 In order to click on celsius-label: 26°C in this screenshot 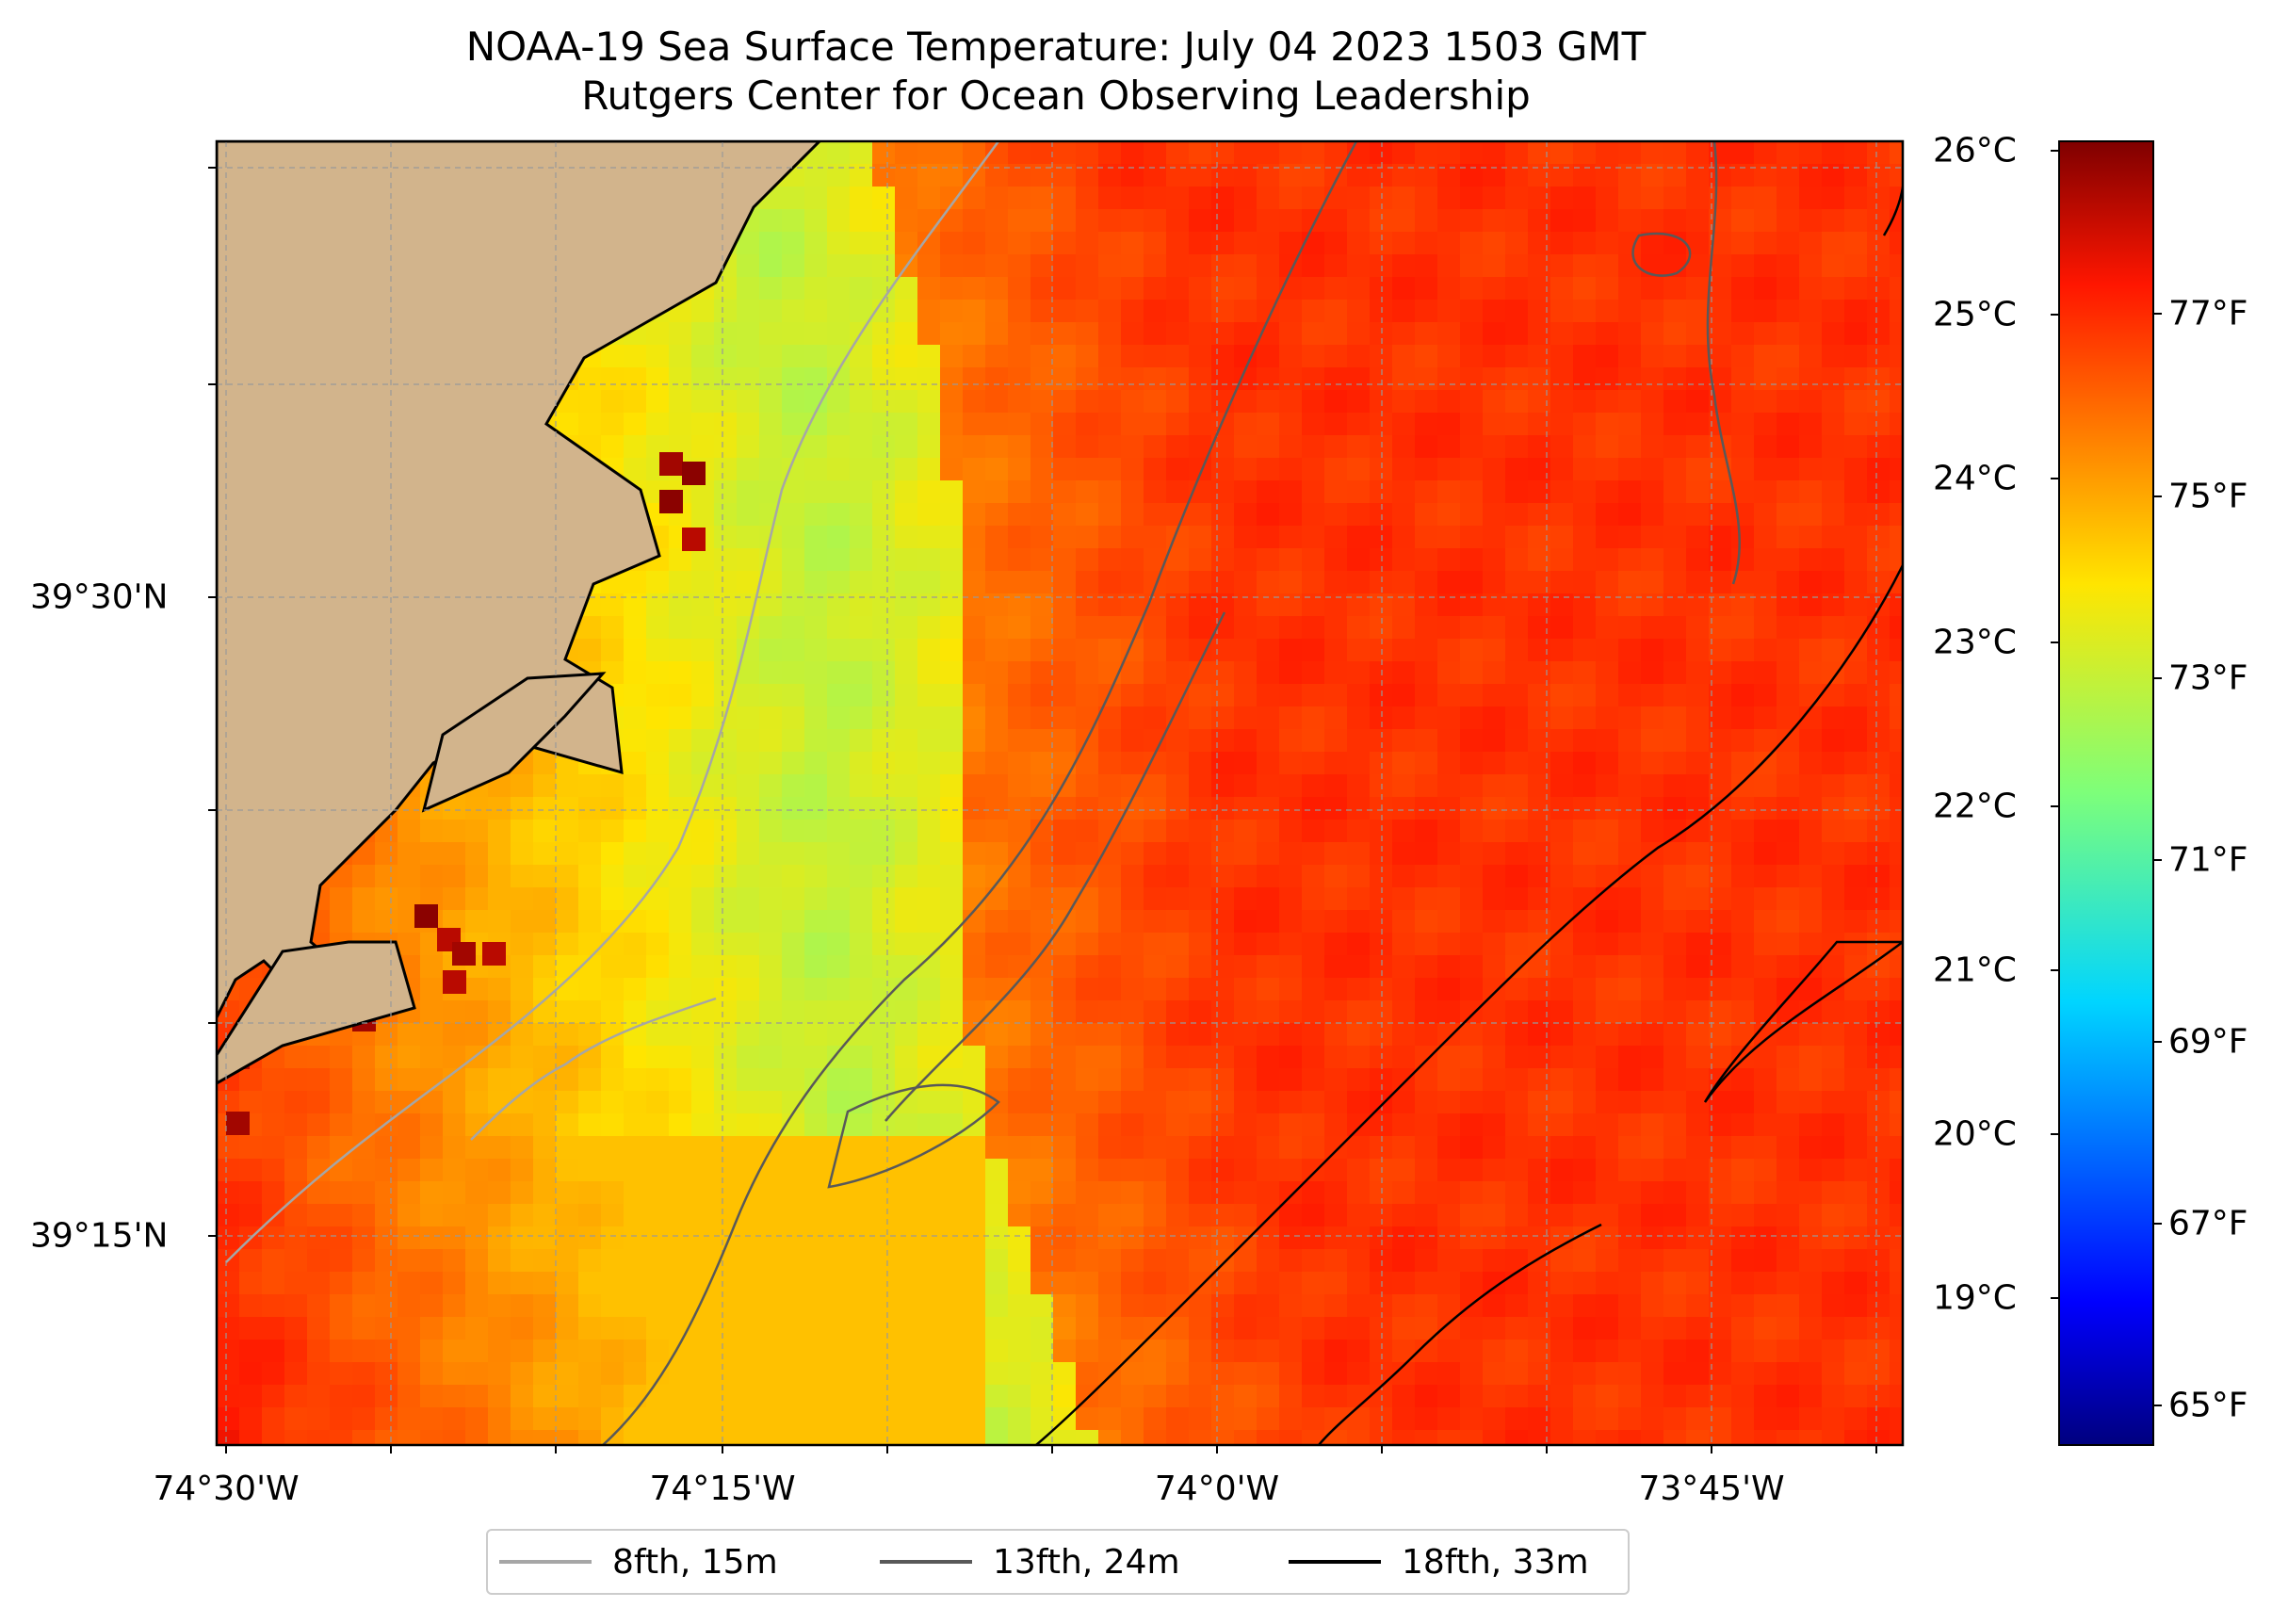, I will do `click(1975, 151)`.